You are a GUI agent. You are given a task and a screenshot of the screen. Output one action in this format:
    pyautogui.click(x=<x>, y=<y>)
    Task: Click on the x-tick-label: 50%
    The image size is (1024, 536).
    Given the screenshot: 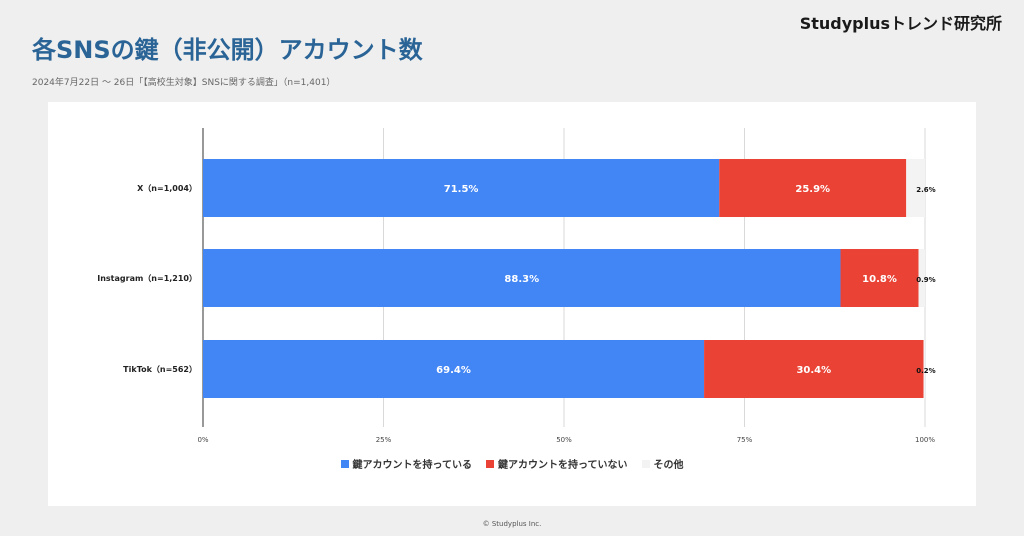 What is the action you would take?
    pyautogui.click(x=564, y=440)
    